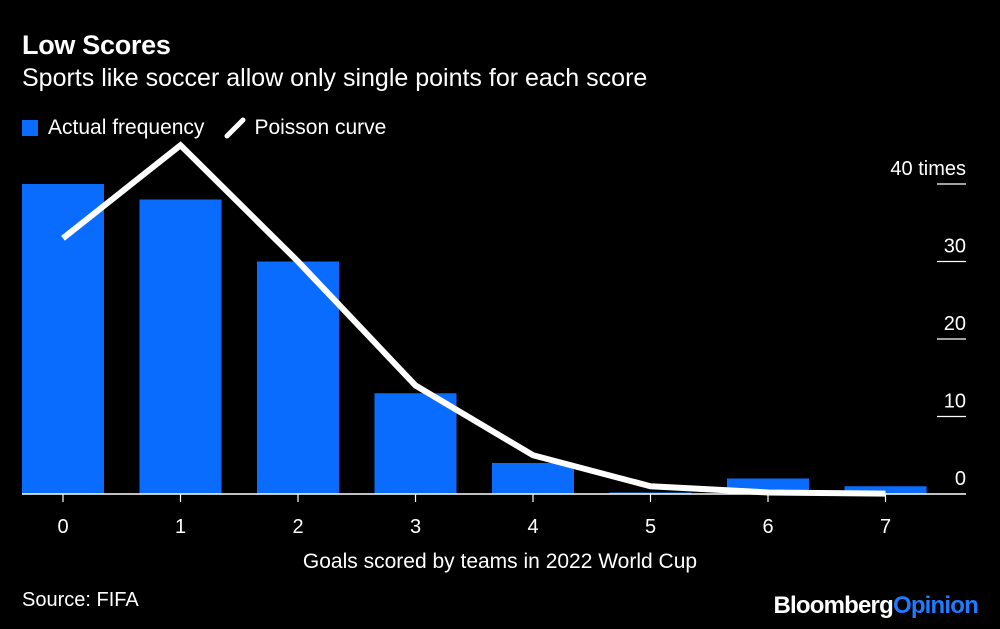  Describe the element at coordinates (500, 561) in the screenshot. I see `x-axis-label: Goals scored by teams in 2022 World Cup` at that location.